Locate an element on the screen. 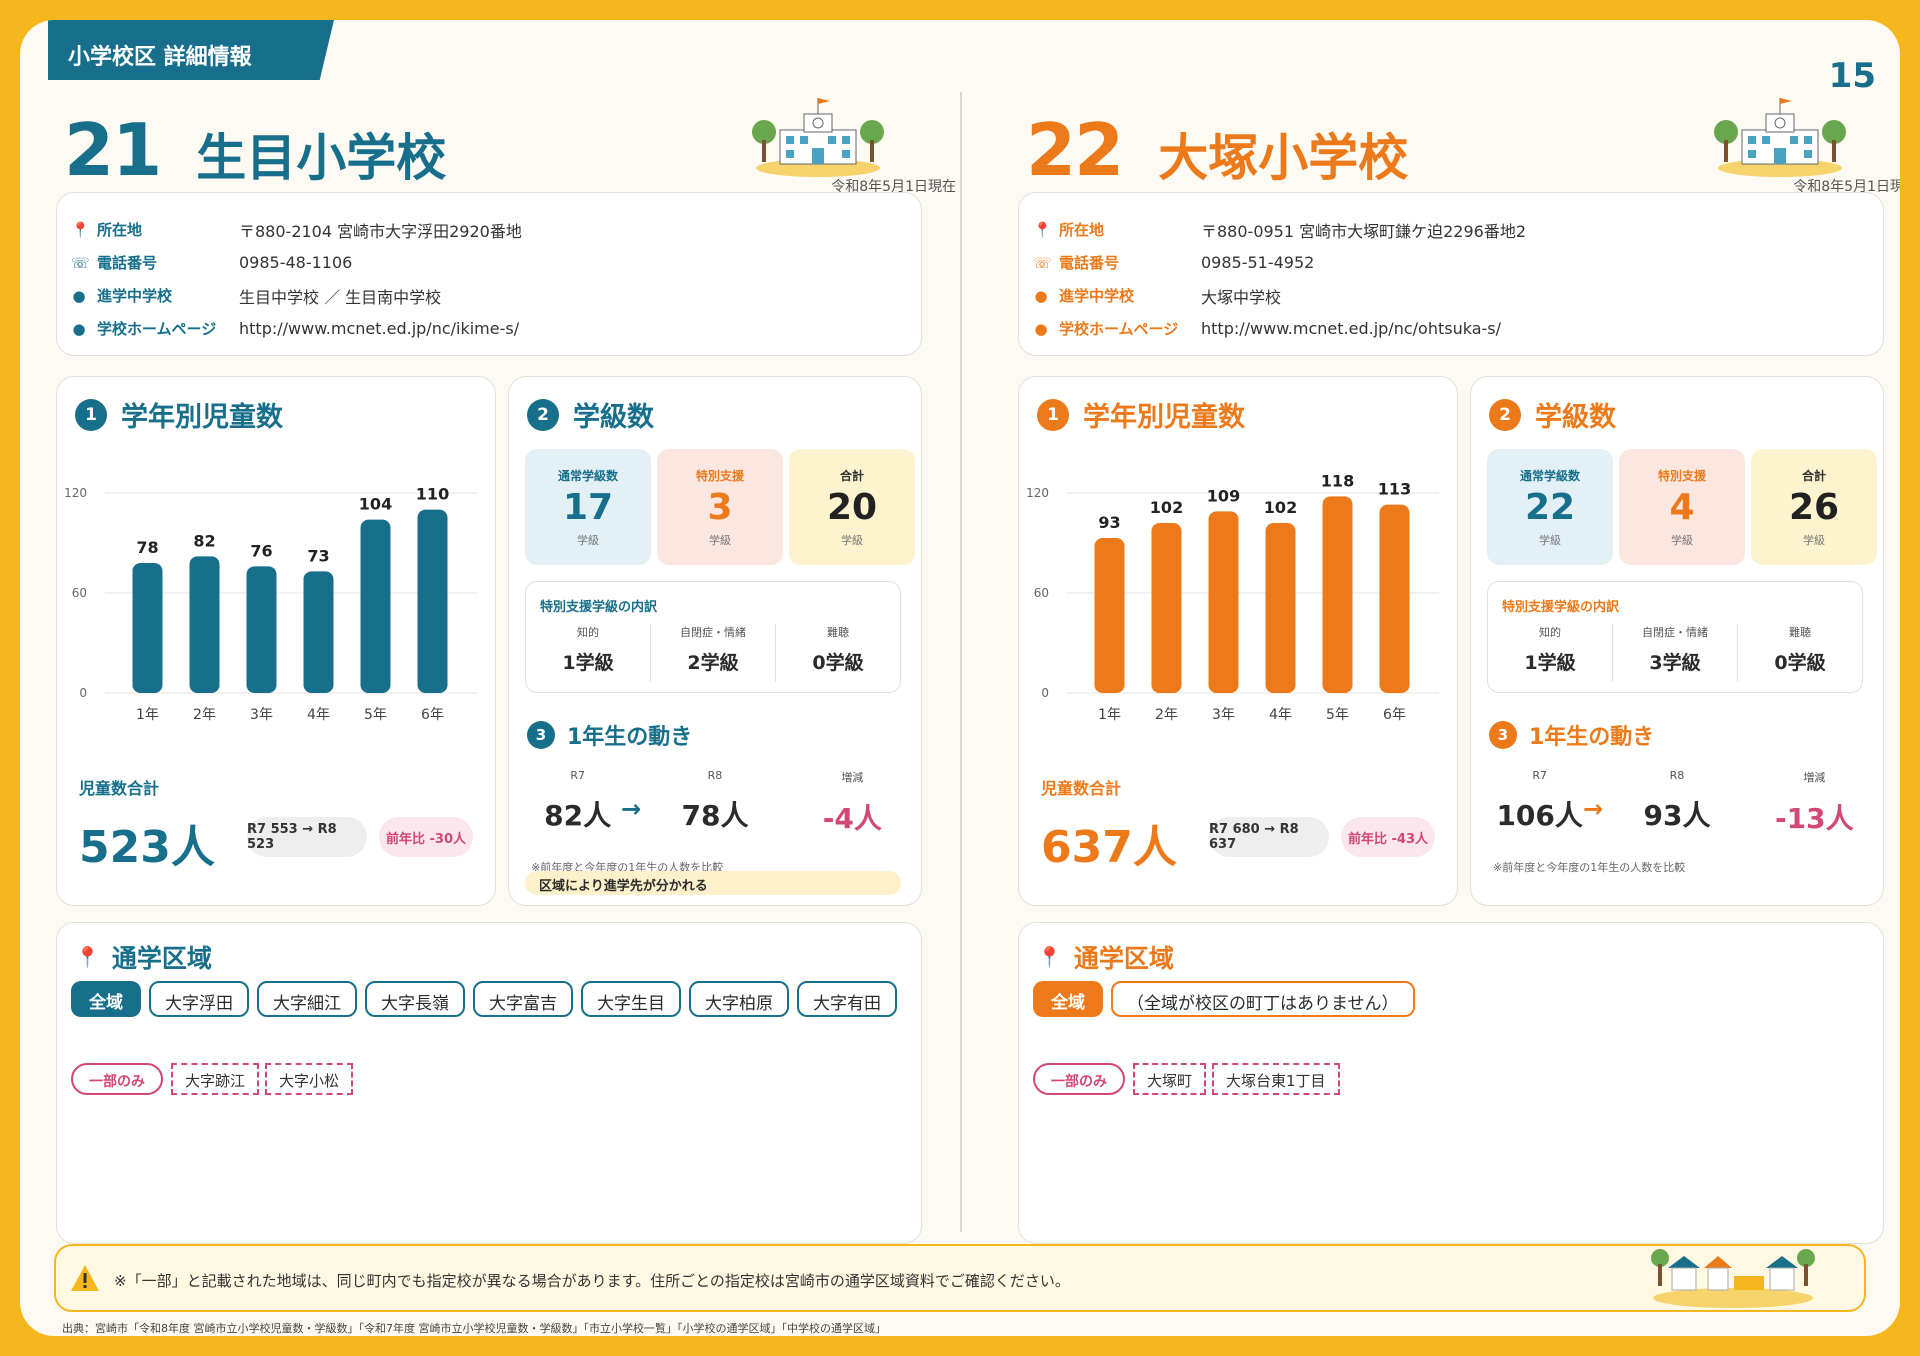 Image resolution: width=1920 pixels, height=1356 pixels. info-junior-high-row: ● 進学中学校 大塚中学校 is located at coordinates (1458, 295).